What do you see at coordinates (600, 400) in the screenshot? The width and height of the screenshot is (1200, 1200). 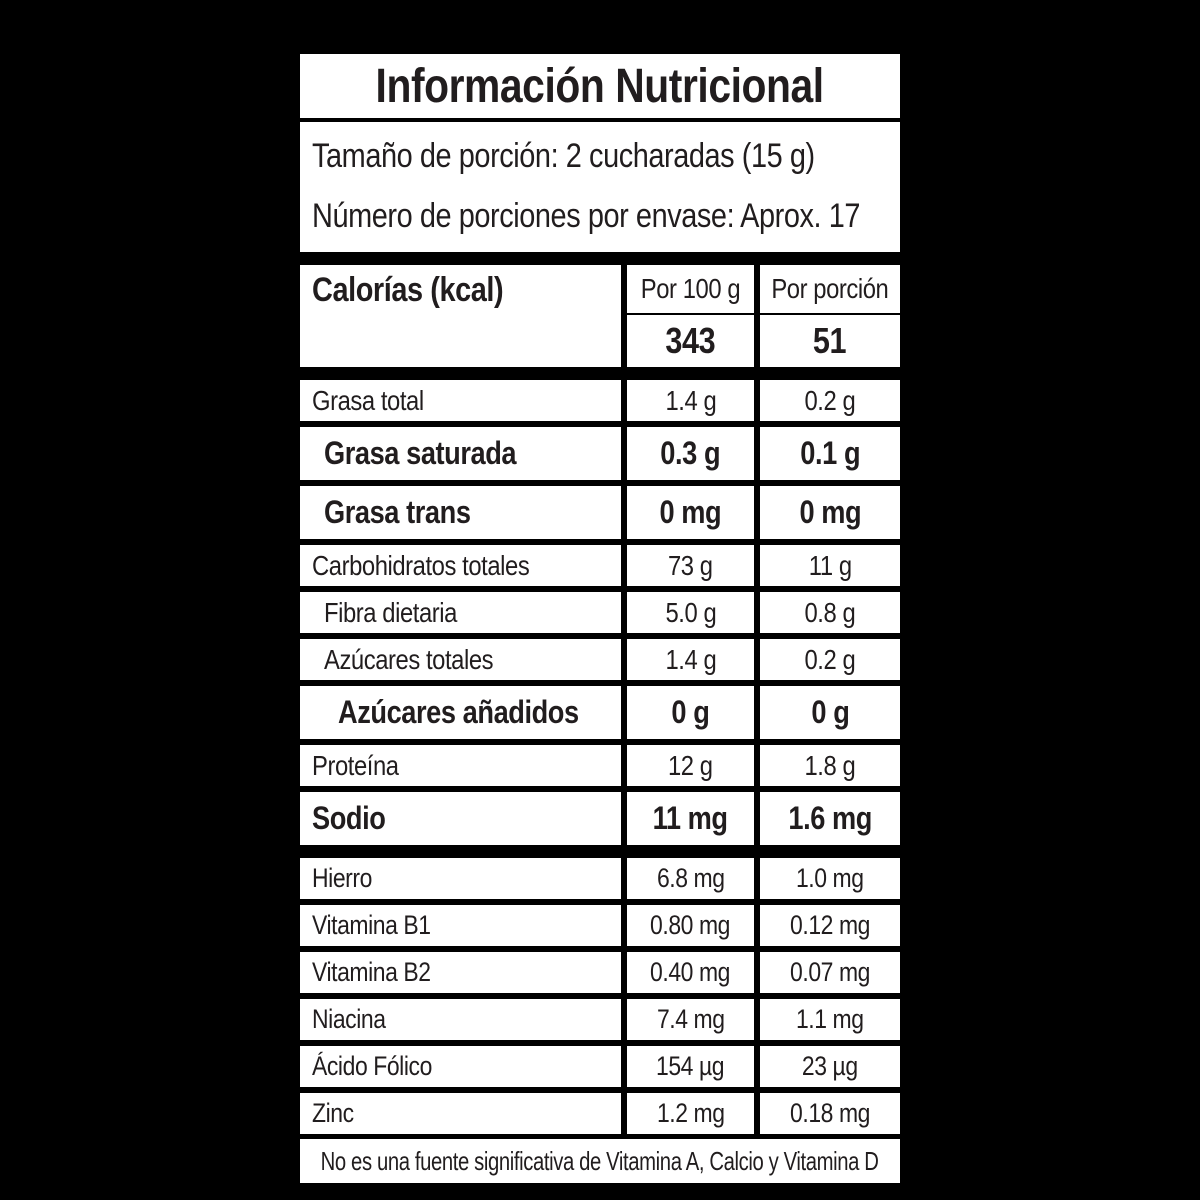 I see `nutrient-row-grasa-total: Grasa total 1.4 g 0.2 g` at bounding box center [600, 400].